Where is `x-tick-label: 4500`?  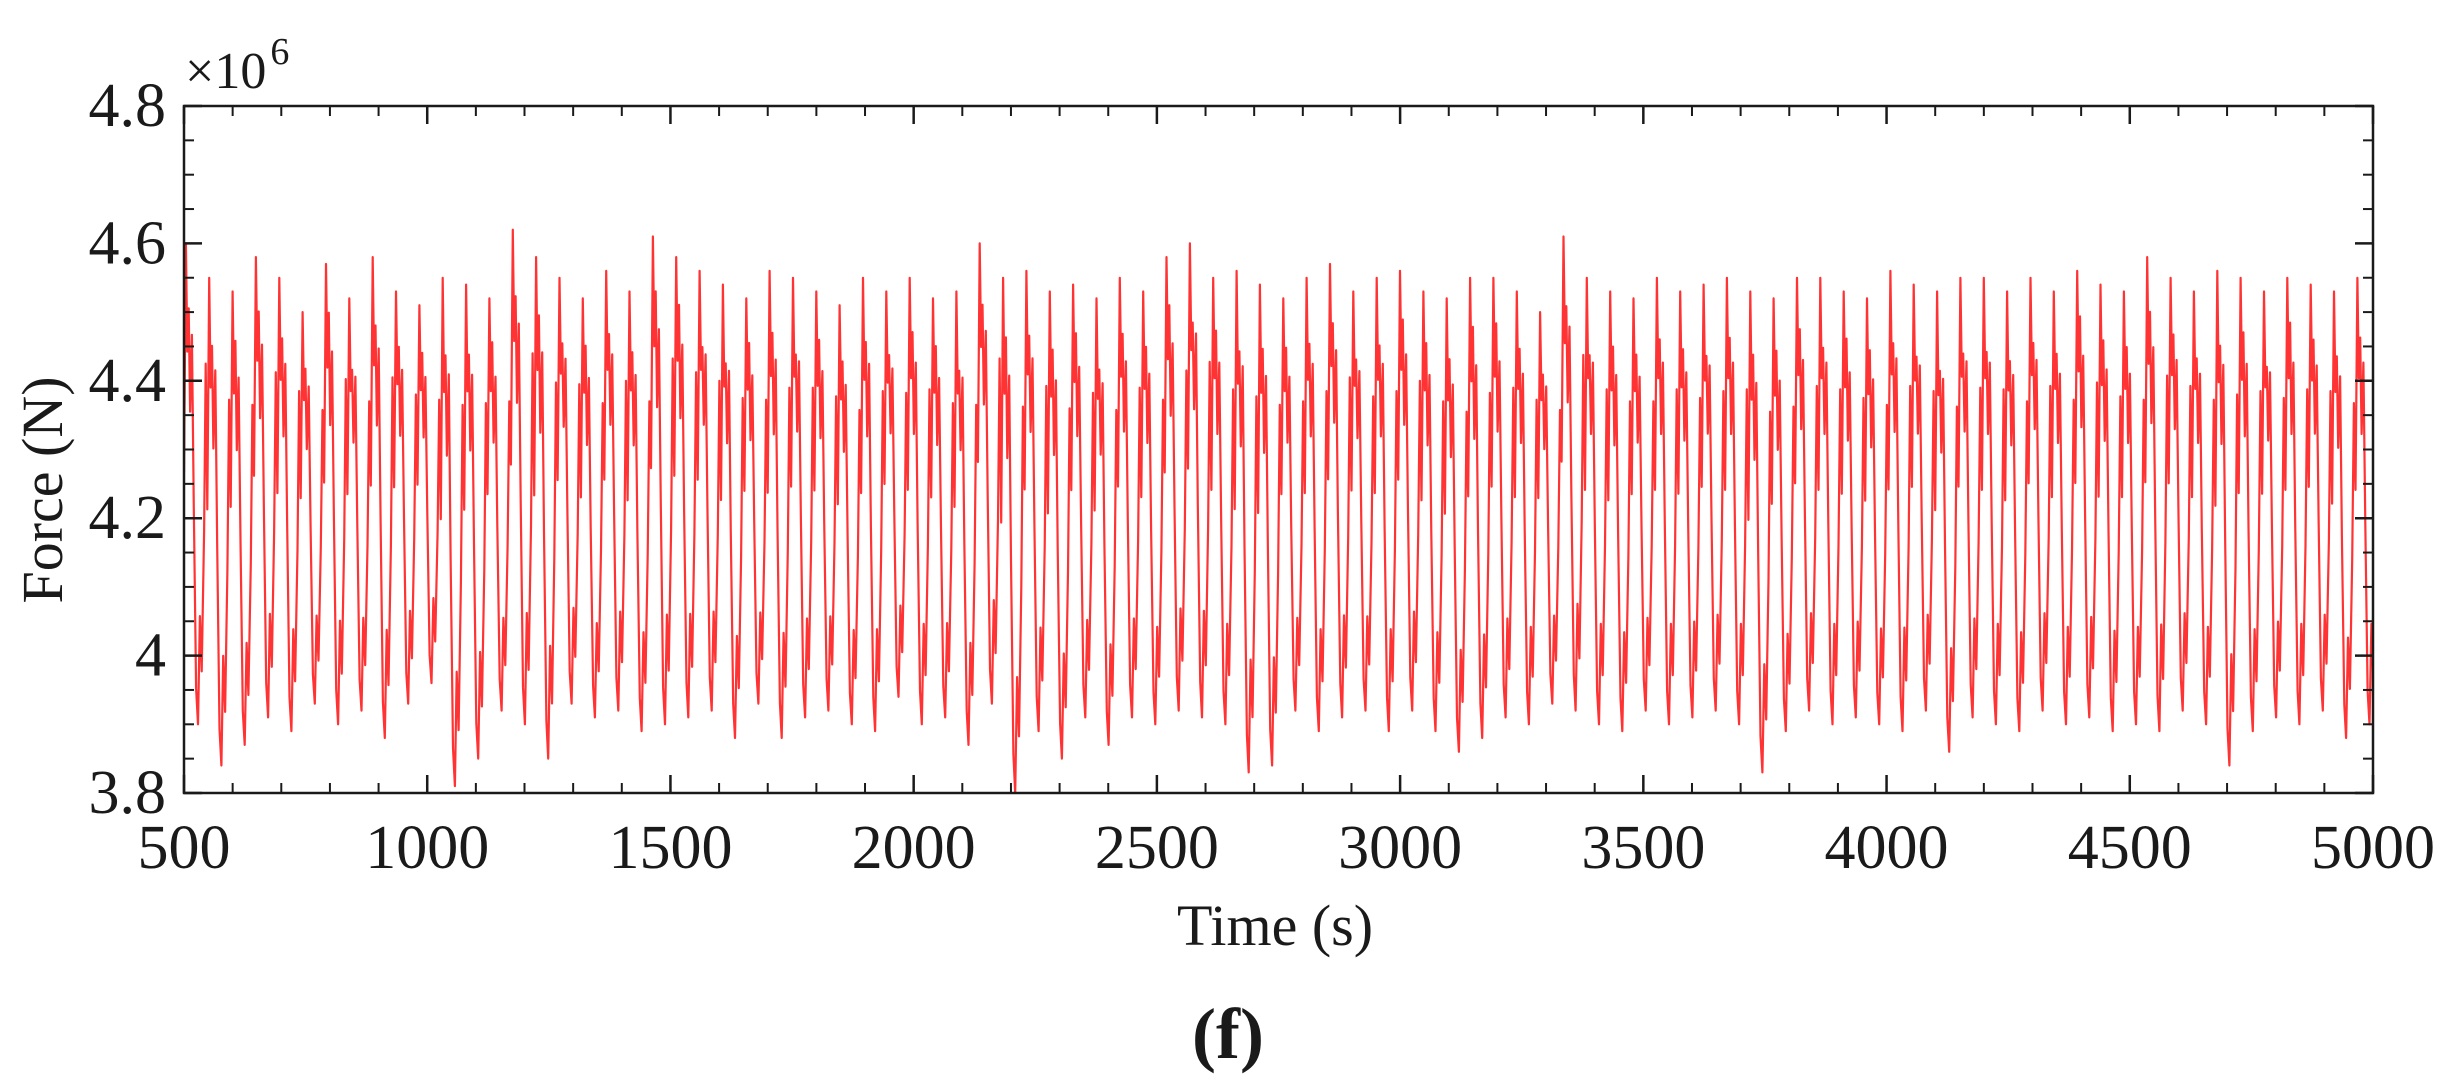
x-tick-label: 4500 is located at coordinates (2130, 848).